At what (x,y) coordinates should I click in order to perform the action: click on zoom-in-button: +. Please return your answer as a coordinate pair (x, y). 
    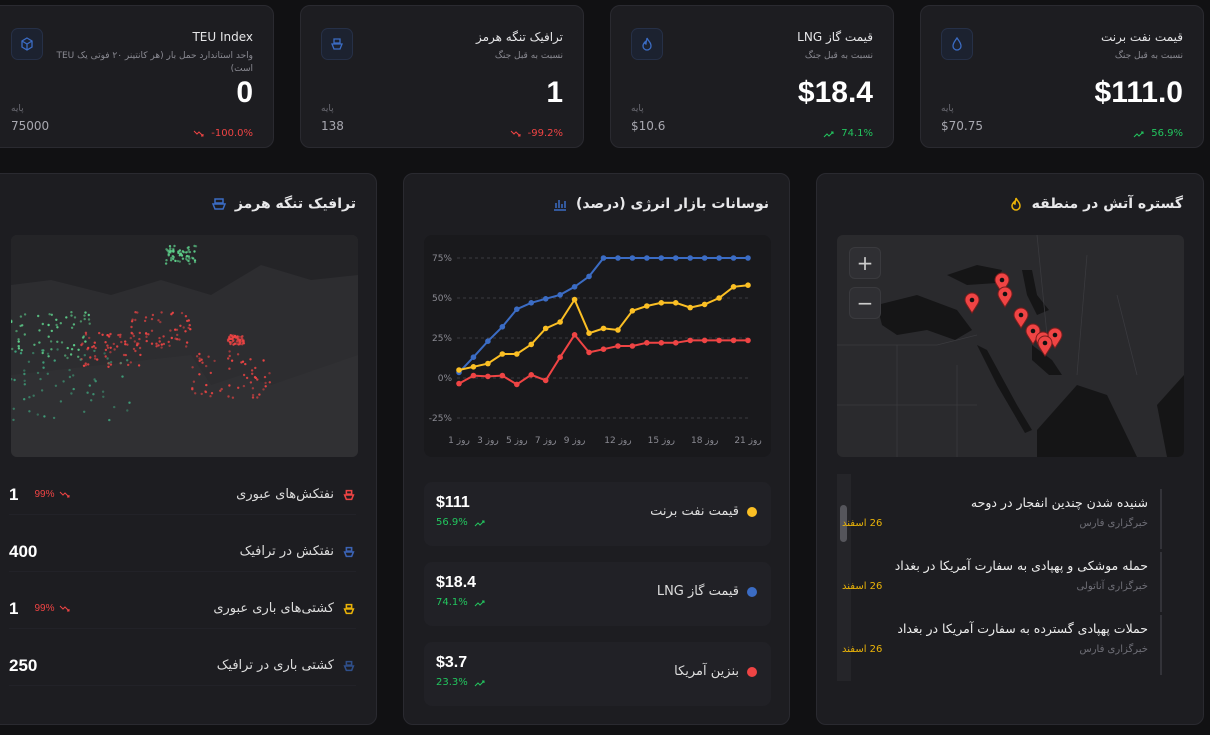
    Looking at the image, I should click on (865, 263).